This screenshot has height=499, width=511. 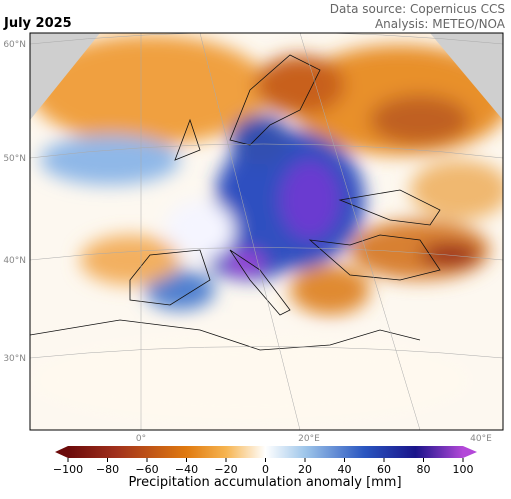 What do you see at coordinates (481, 439) in the screenshot?
I see `lon-label: 40°E` at bounding box center [481, 439].